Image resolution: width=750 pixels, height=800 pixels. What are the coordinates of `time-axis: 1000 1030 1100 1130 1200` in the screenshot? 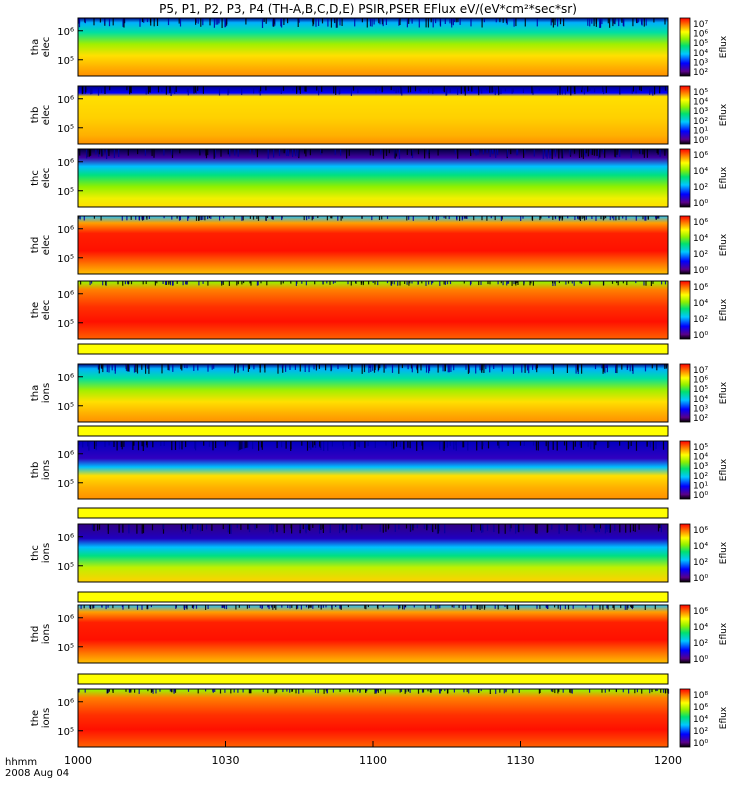 It's located at (373, 754).